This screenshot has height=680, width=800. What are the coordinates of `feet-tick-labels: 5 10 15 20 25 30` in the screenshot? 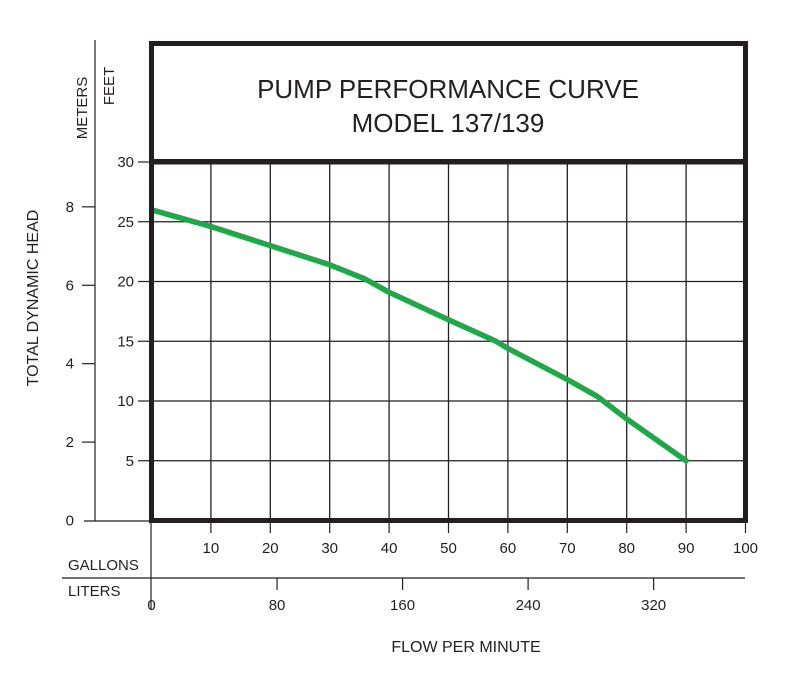 It's located at (134, 312).